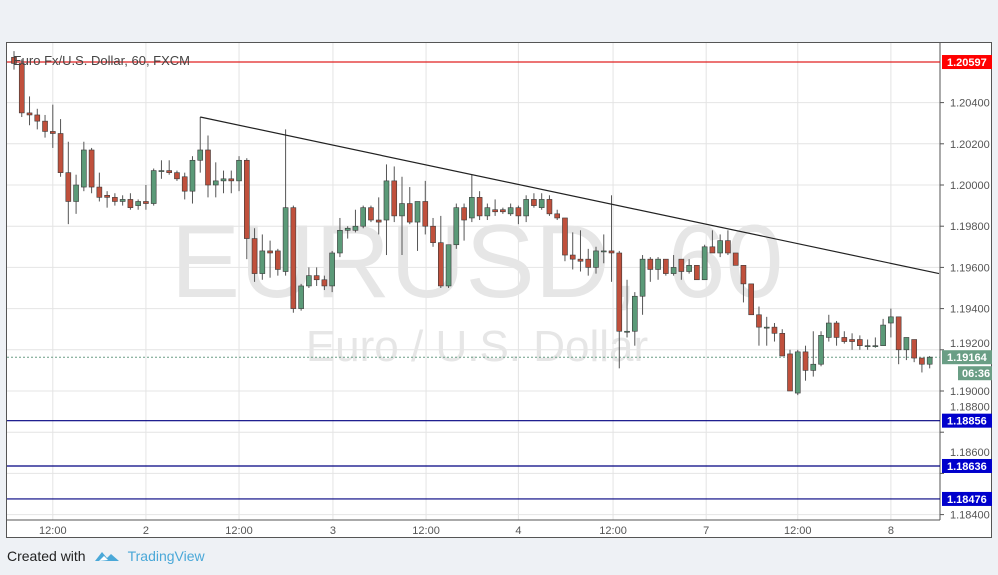  I want to click on y-tick-label: 1.20200, so click(970, 145).